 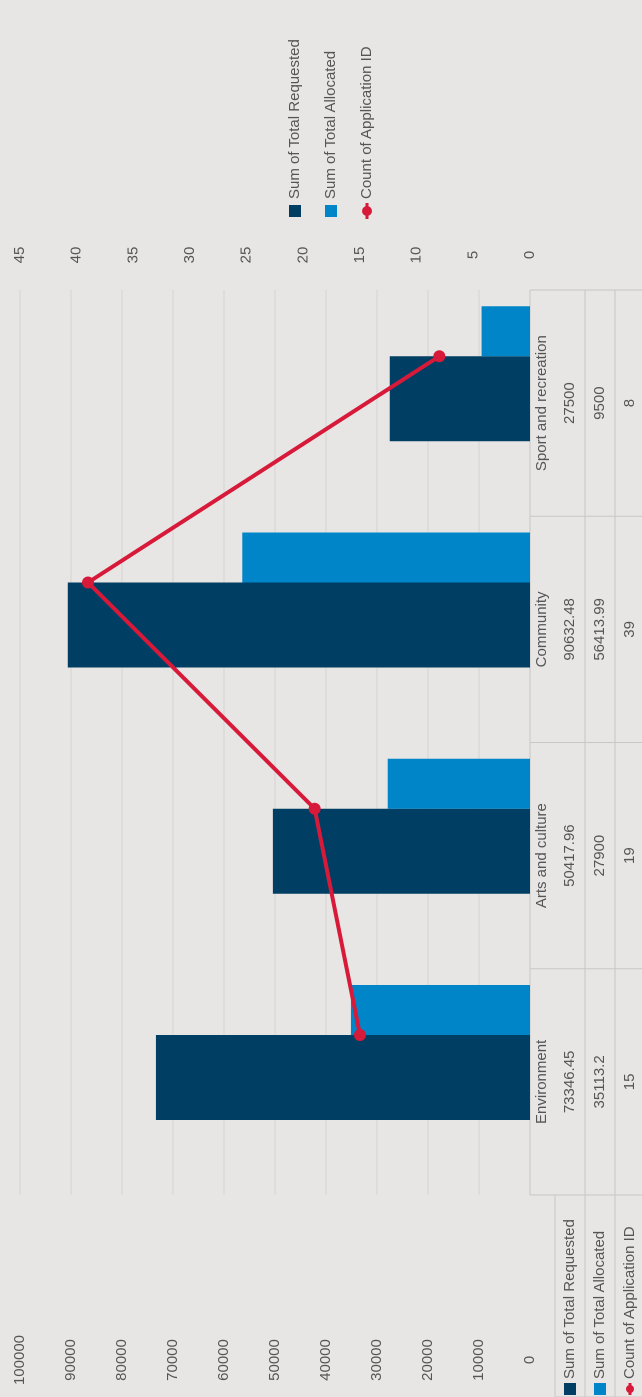 What do you see at coordinates (70, 1360) in the screenshot?
I see `y-tick-label: 90000` at bounding box center [70, 1360].